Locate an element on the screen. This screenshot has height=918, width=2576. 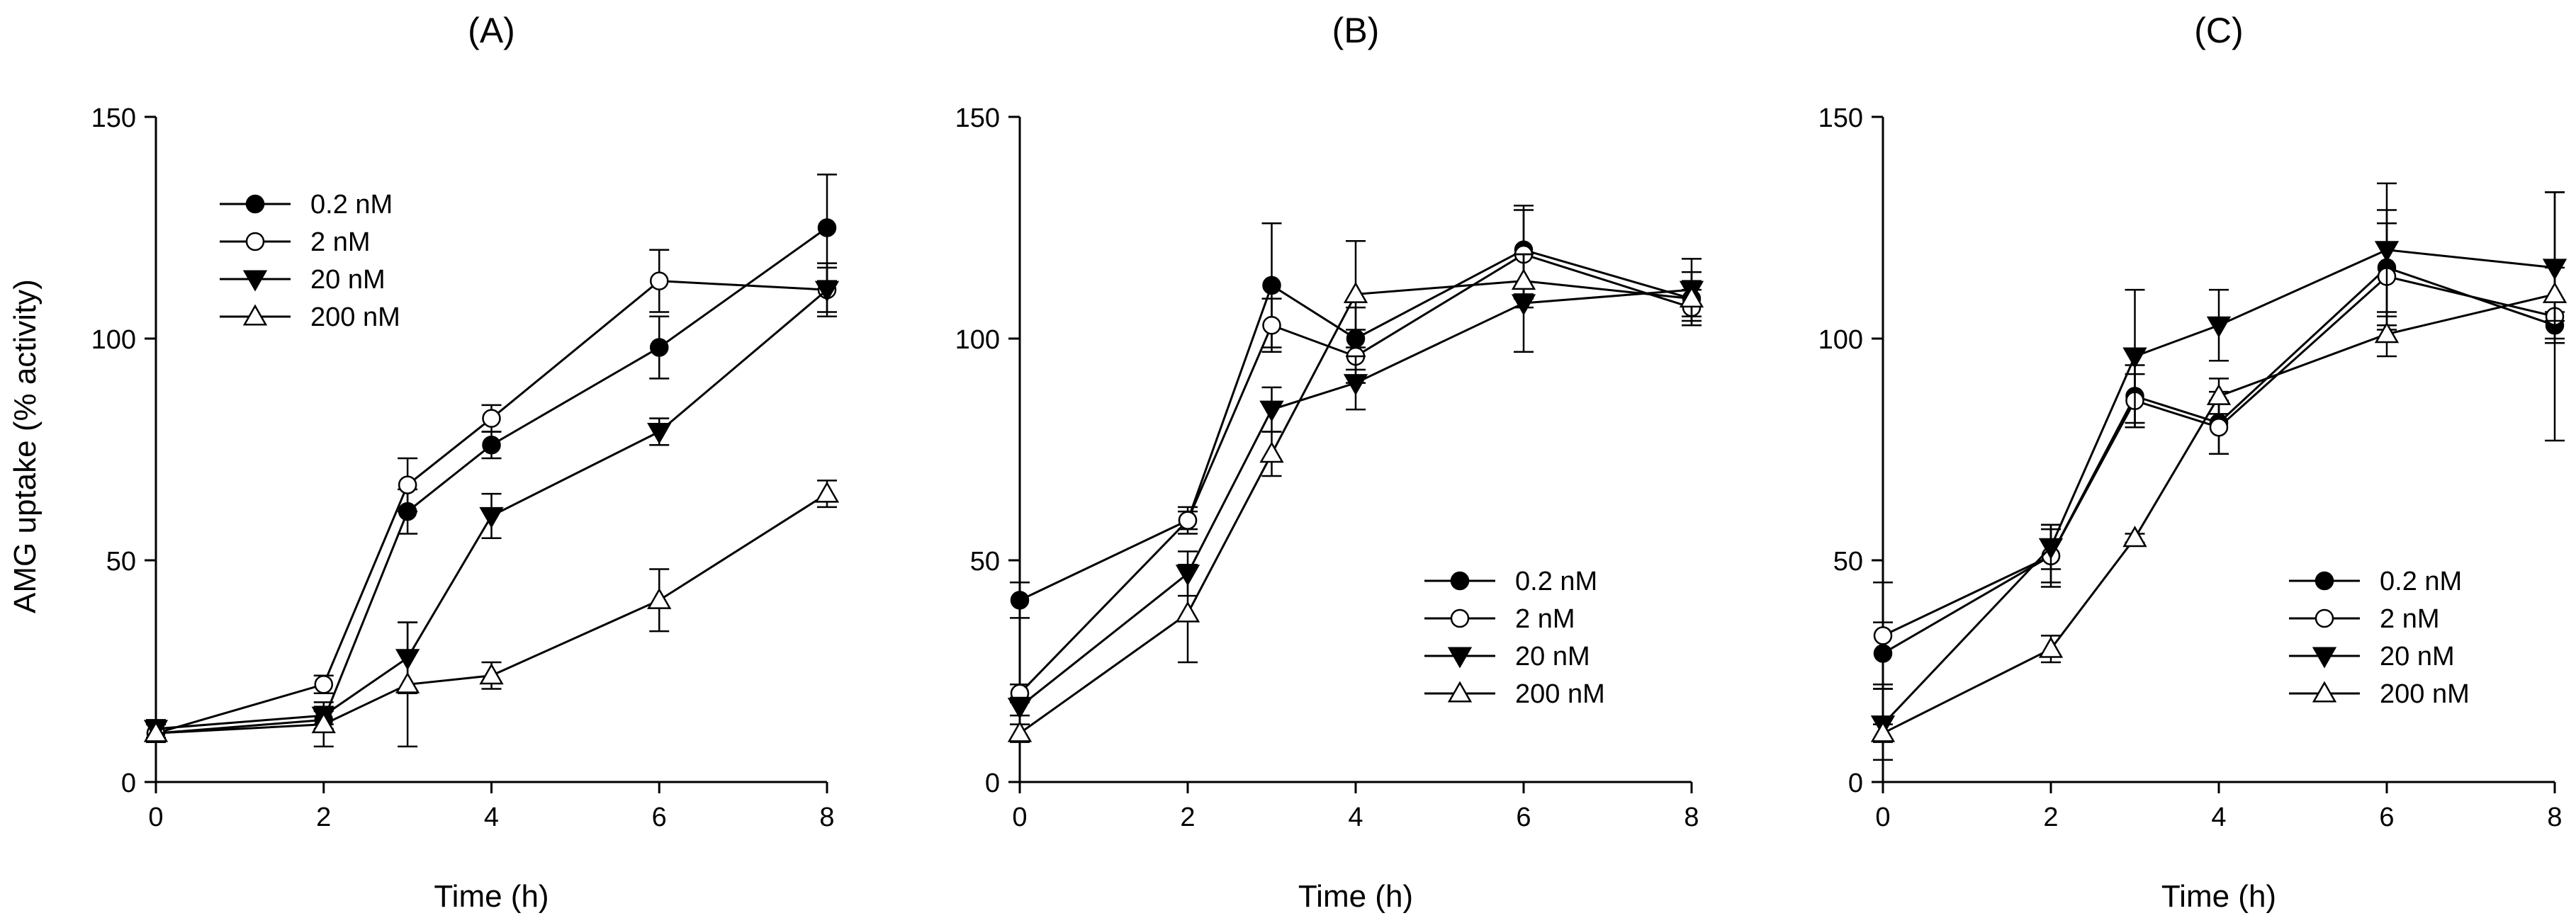
panel-title: (C) is located at coordinates (2218, 31).